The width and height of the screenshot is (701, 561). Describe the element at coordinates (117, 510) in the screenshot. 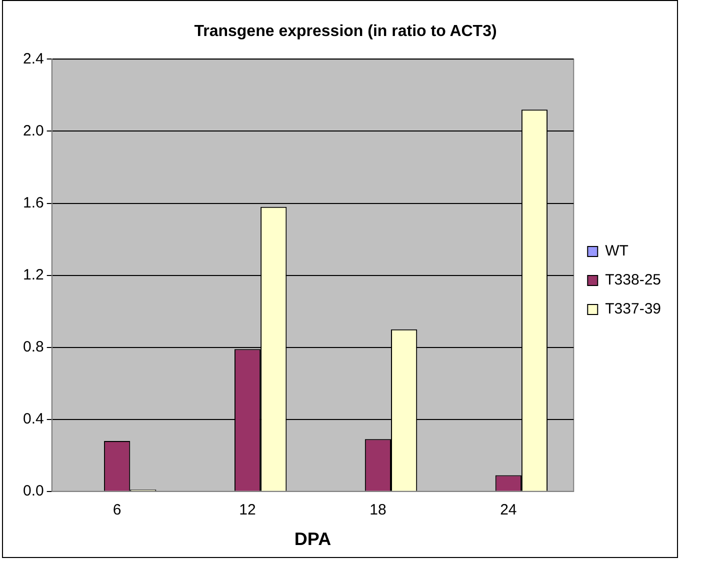

I see `x-tick-label: 6` at that location.